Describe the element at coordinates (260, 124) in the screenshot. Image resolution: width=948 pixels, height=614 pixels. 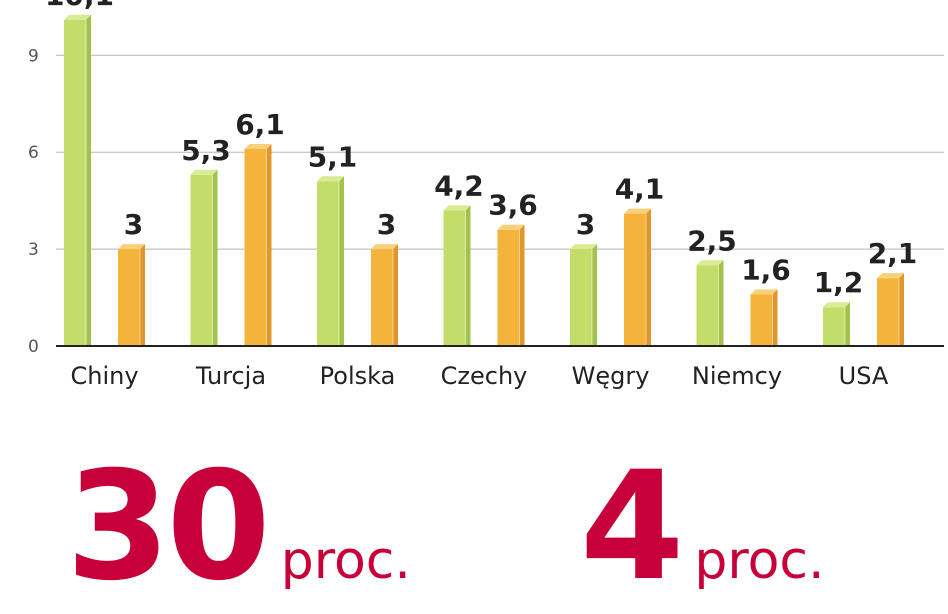
I see `data-label: 6,1` at that location.